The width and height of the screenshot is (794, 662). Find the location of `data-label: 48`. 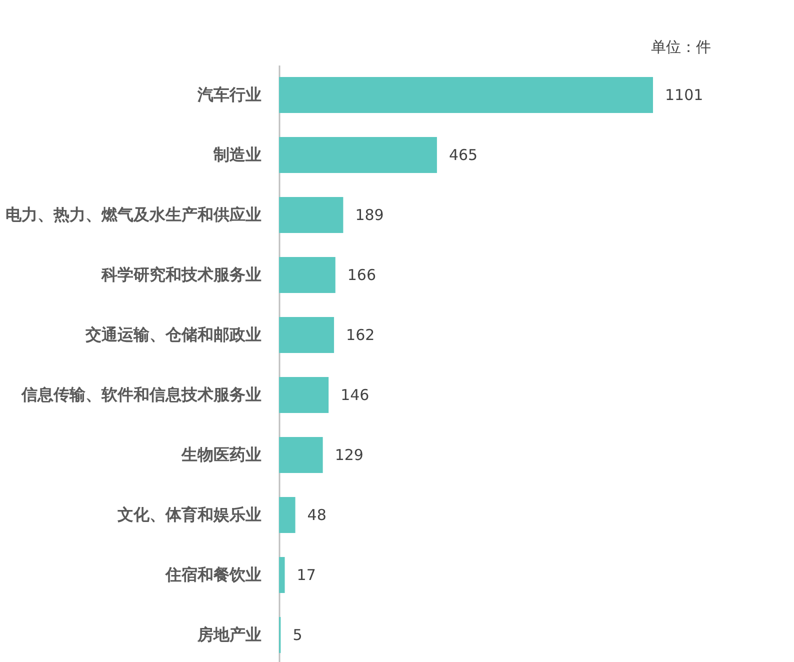

data-label: 48 is located at coordinates (316, 515).